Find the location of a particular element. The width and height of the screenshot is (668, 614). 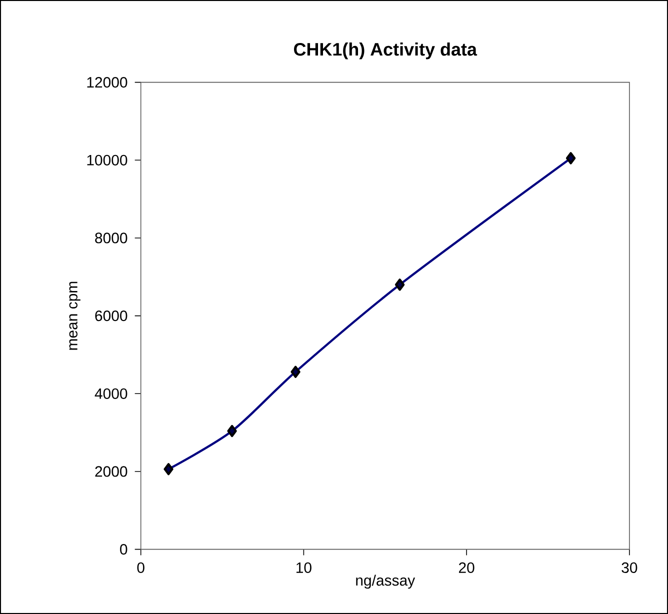

x-axis-title: ng/assay is located at coordinates (386, 581).